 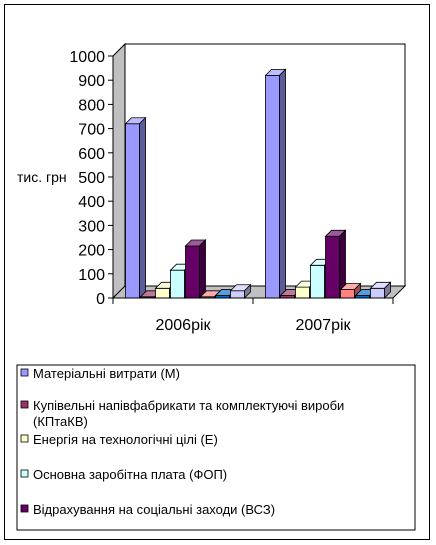 What do you see at coordinates (106, 373) in the screenshot?
I see `legend-entry: Матеріальні витрати (М)` at bounding box center [106, 373].